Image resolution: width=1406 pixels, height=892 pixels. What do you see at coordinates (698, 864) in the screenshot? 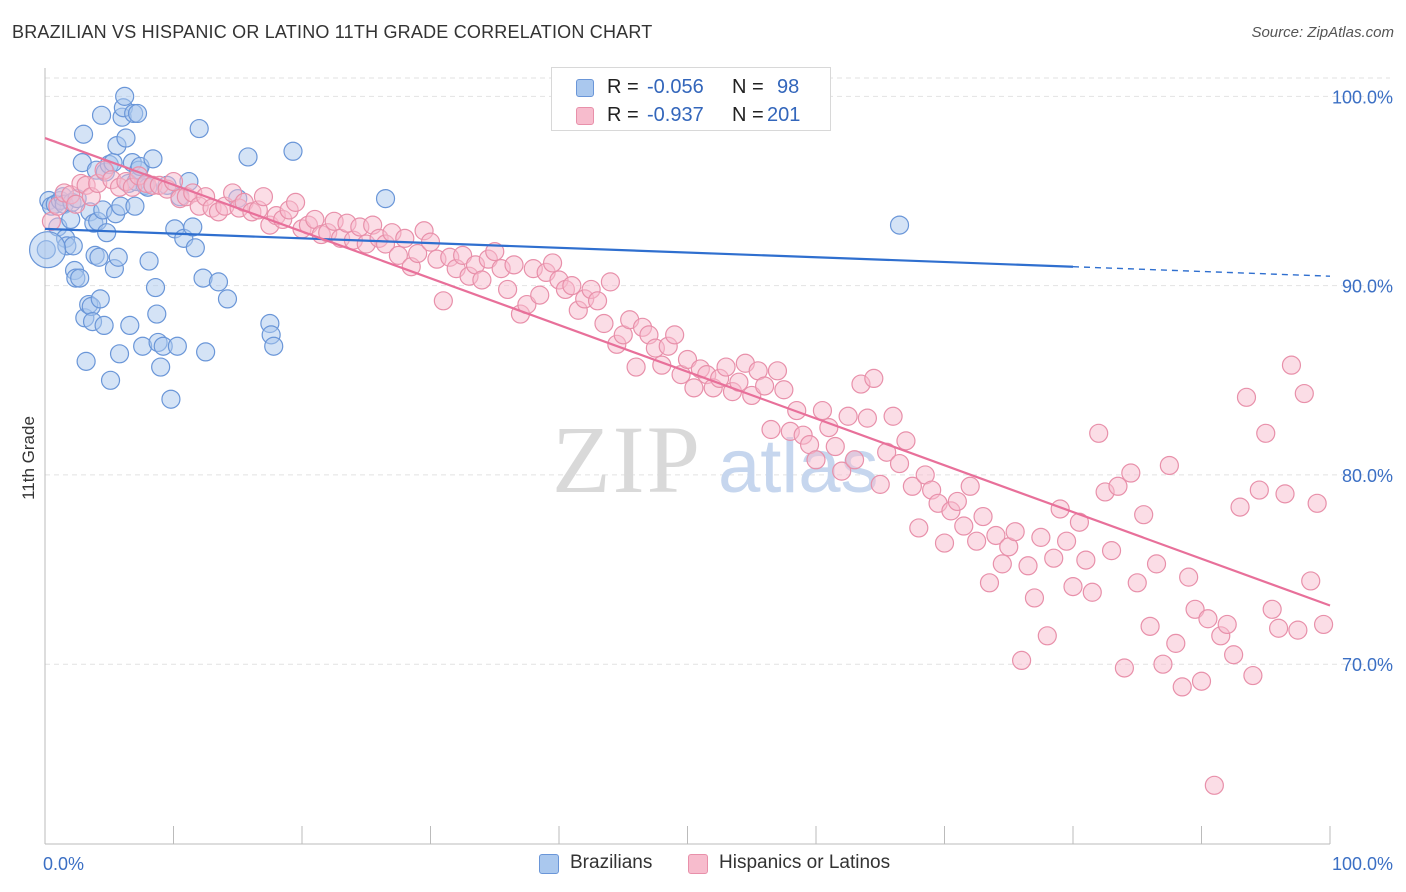
I see `series-legend-swatch-pink` at bounding box center [698, 864].